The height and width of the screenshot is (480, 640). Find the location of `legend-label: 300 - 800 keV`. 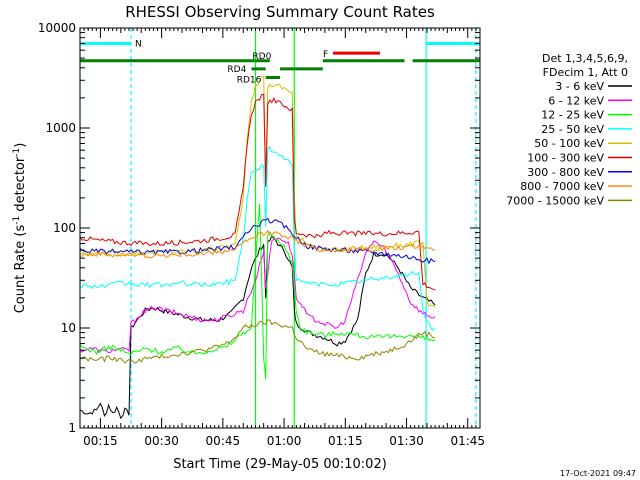

legend-label: 300 - 800 keV is located at coordinates (565, 172).